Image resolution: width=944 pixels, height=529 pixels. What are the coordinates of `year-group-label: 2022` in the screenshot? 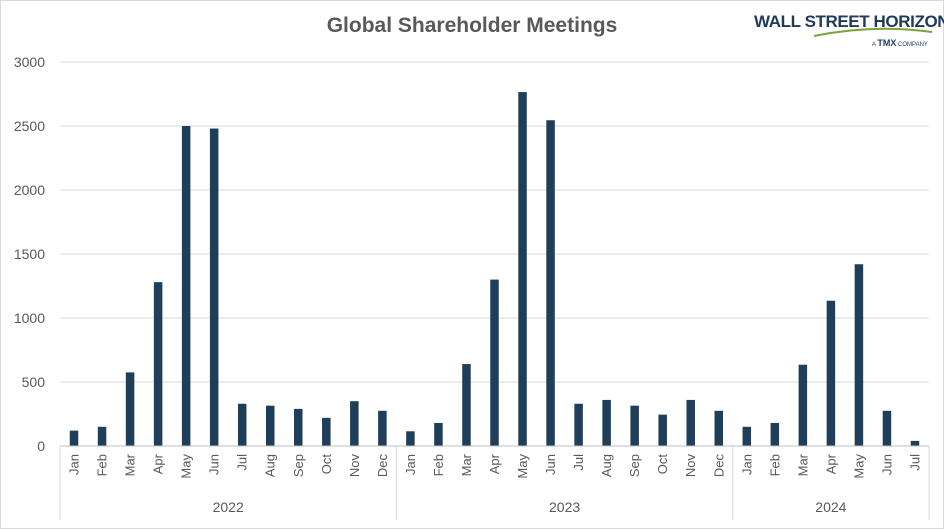 It's located at (228, 507).